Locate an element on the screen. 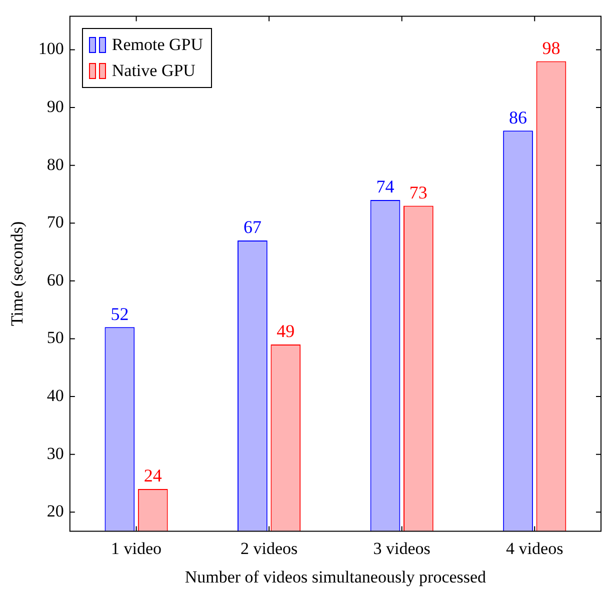  x-tick-label: 3 videos is located at coordinates (401, 548).